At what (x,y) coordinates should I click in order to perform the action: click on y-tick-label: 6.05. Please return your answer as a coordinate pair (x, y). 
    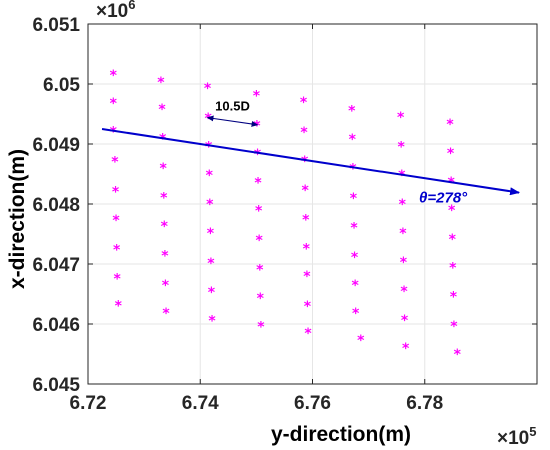
    Looking at the image, I should click on (61, 85).